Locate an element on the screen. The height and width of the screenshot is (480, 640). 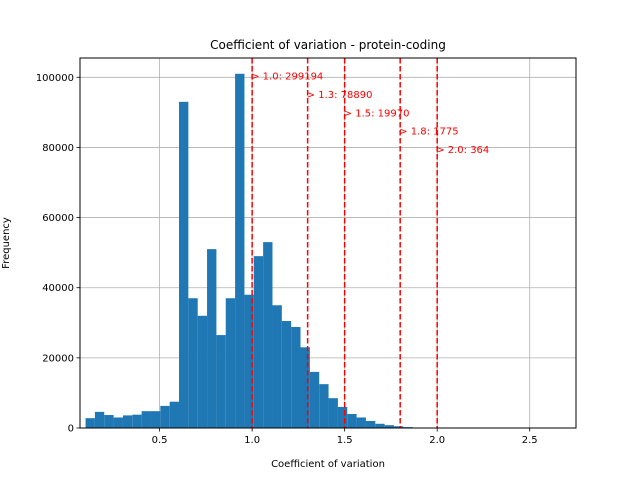
y-tick-label: 20000 is located at coordinates (58, 358).